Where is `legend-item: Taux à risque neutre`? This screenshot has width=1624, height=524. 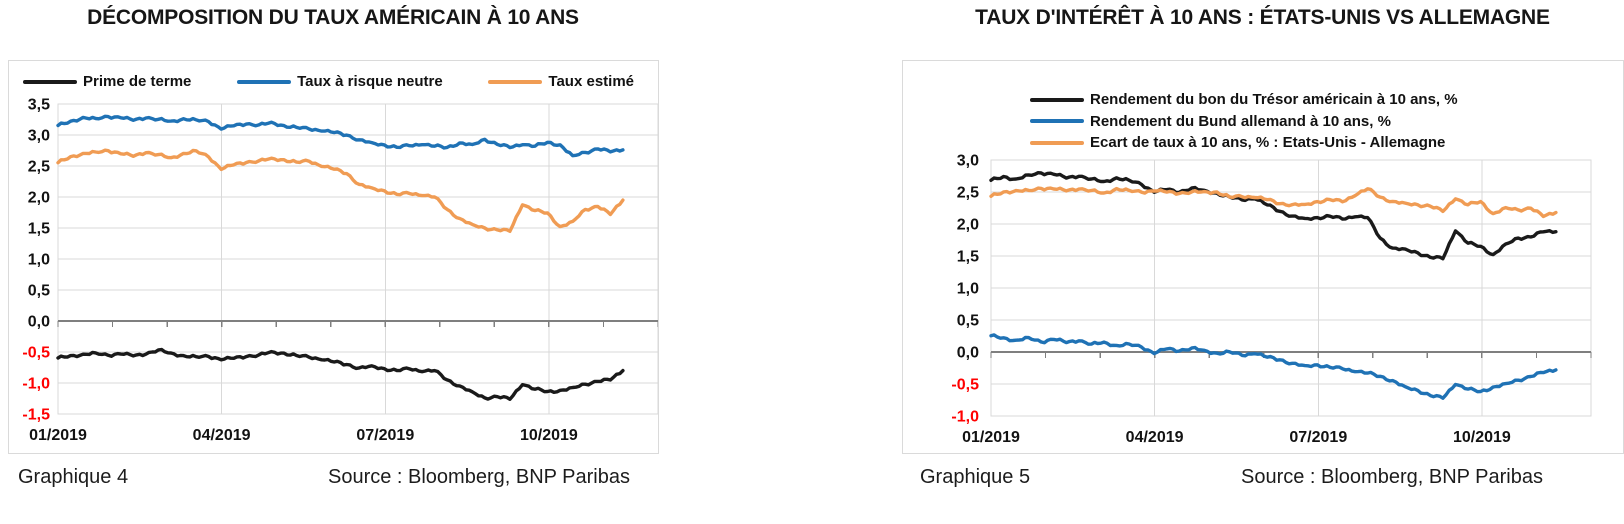 legend-item: Taux à risque neutre is located at coordinates (340, 82).